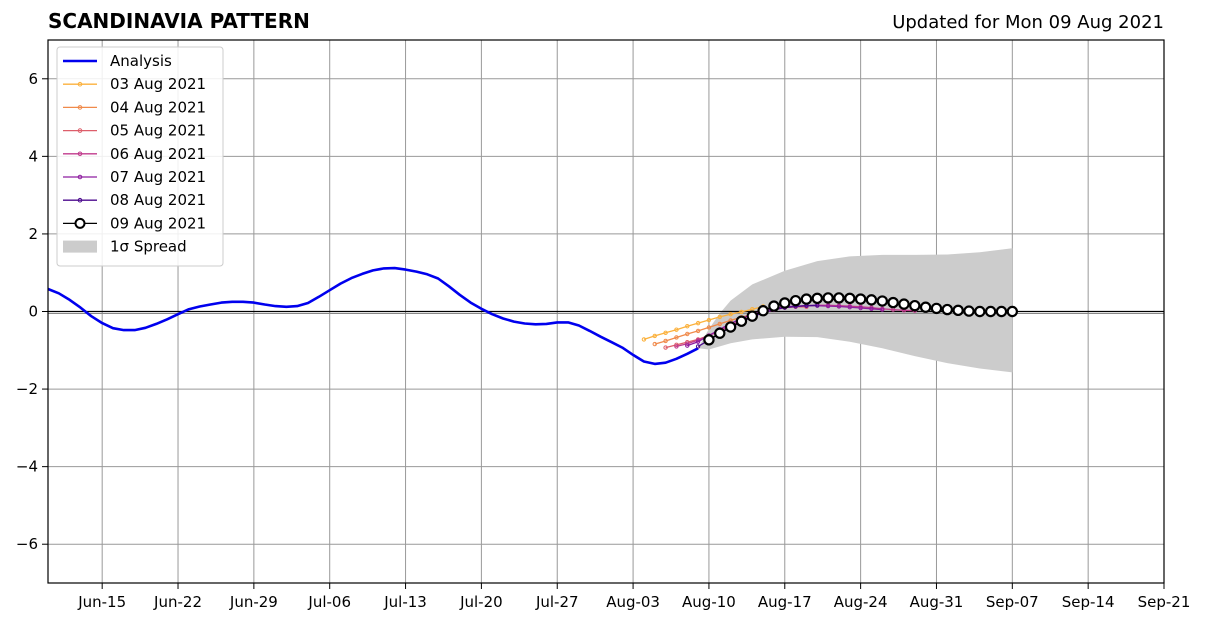  What do you see at coordinates (179, 21) in the screenshot?
I see `chart-title: SCANDINAVIA PATTERN` at bounding box center [179, 21].